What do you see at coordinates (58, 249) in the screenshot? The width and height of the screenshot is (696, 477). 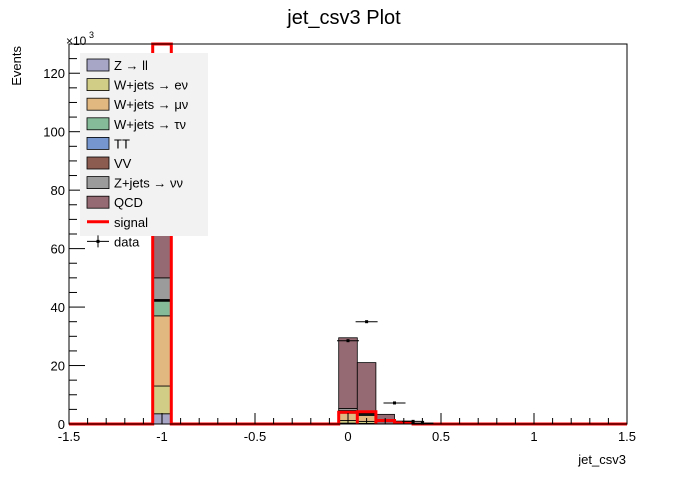 I see `y-tick-label-3: 60` at bounding box center [58, 249].